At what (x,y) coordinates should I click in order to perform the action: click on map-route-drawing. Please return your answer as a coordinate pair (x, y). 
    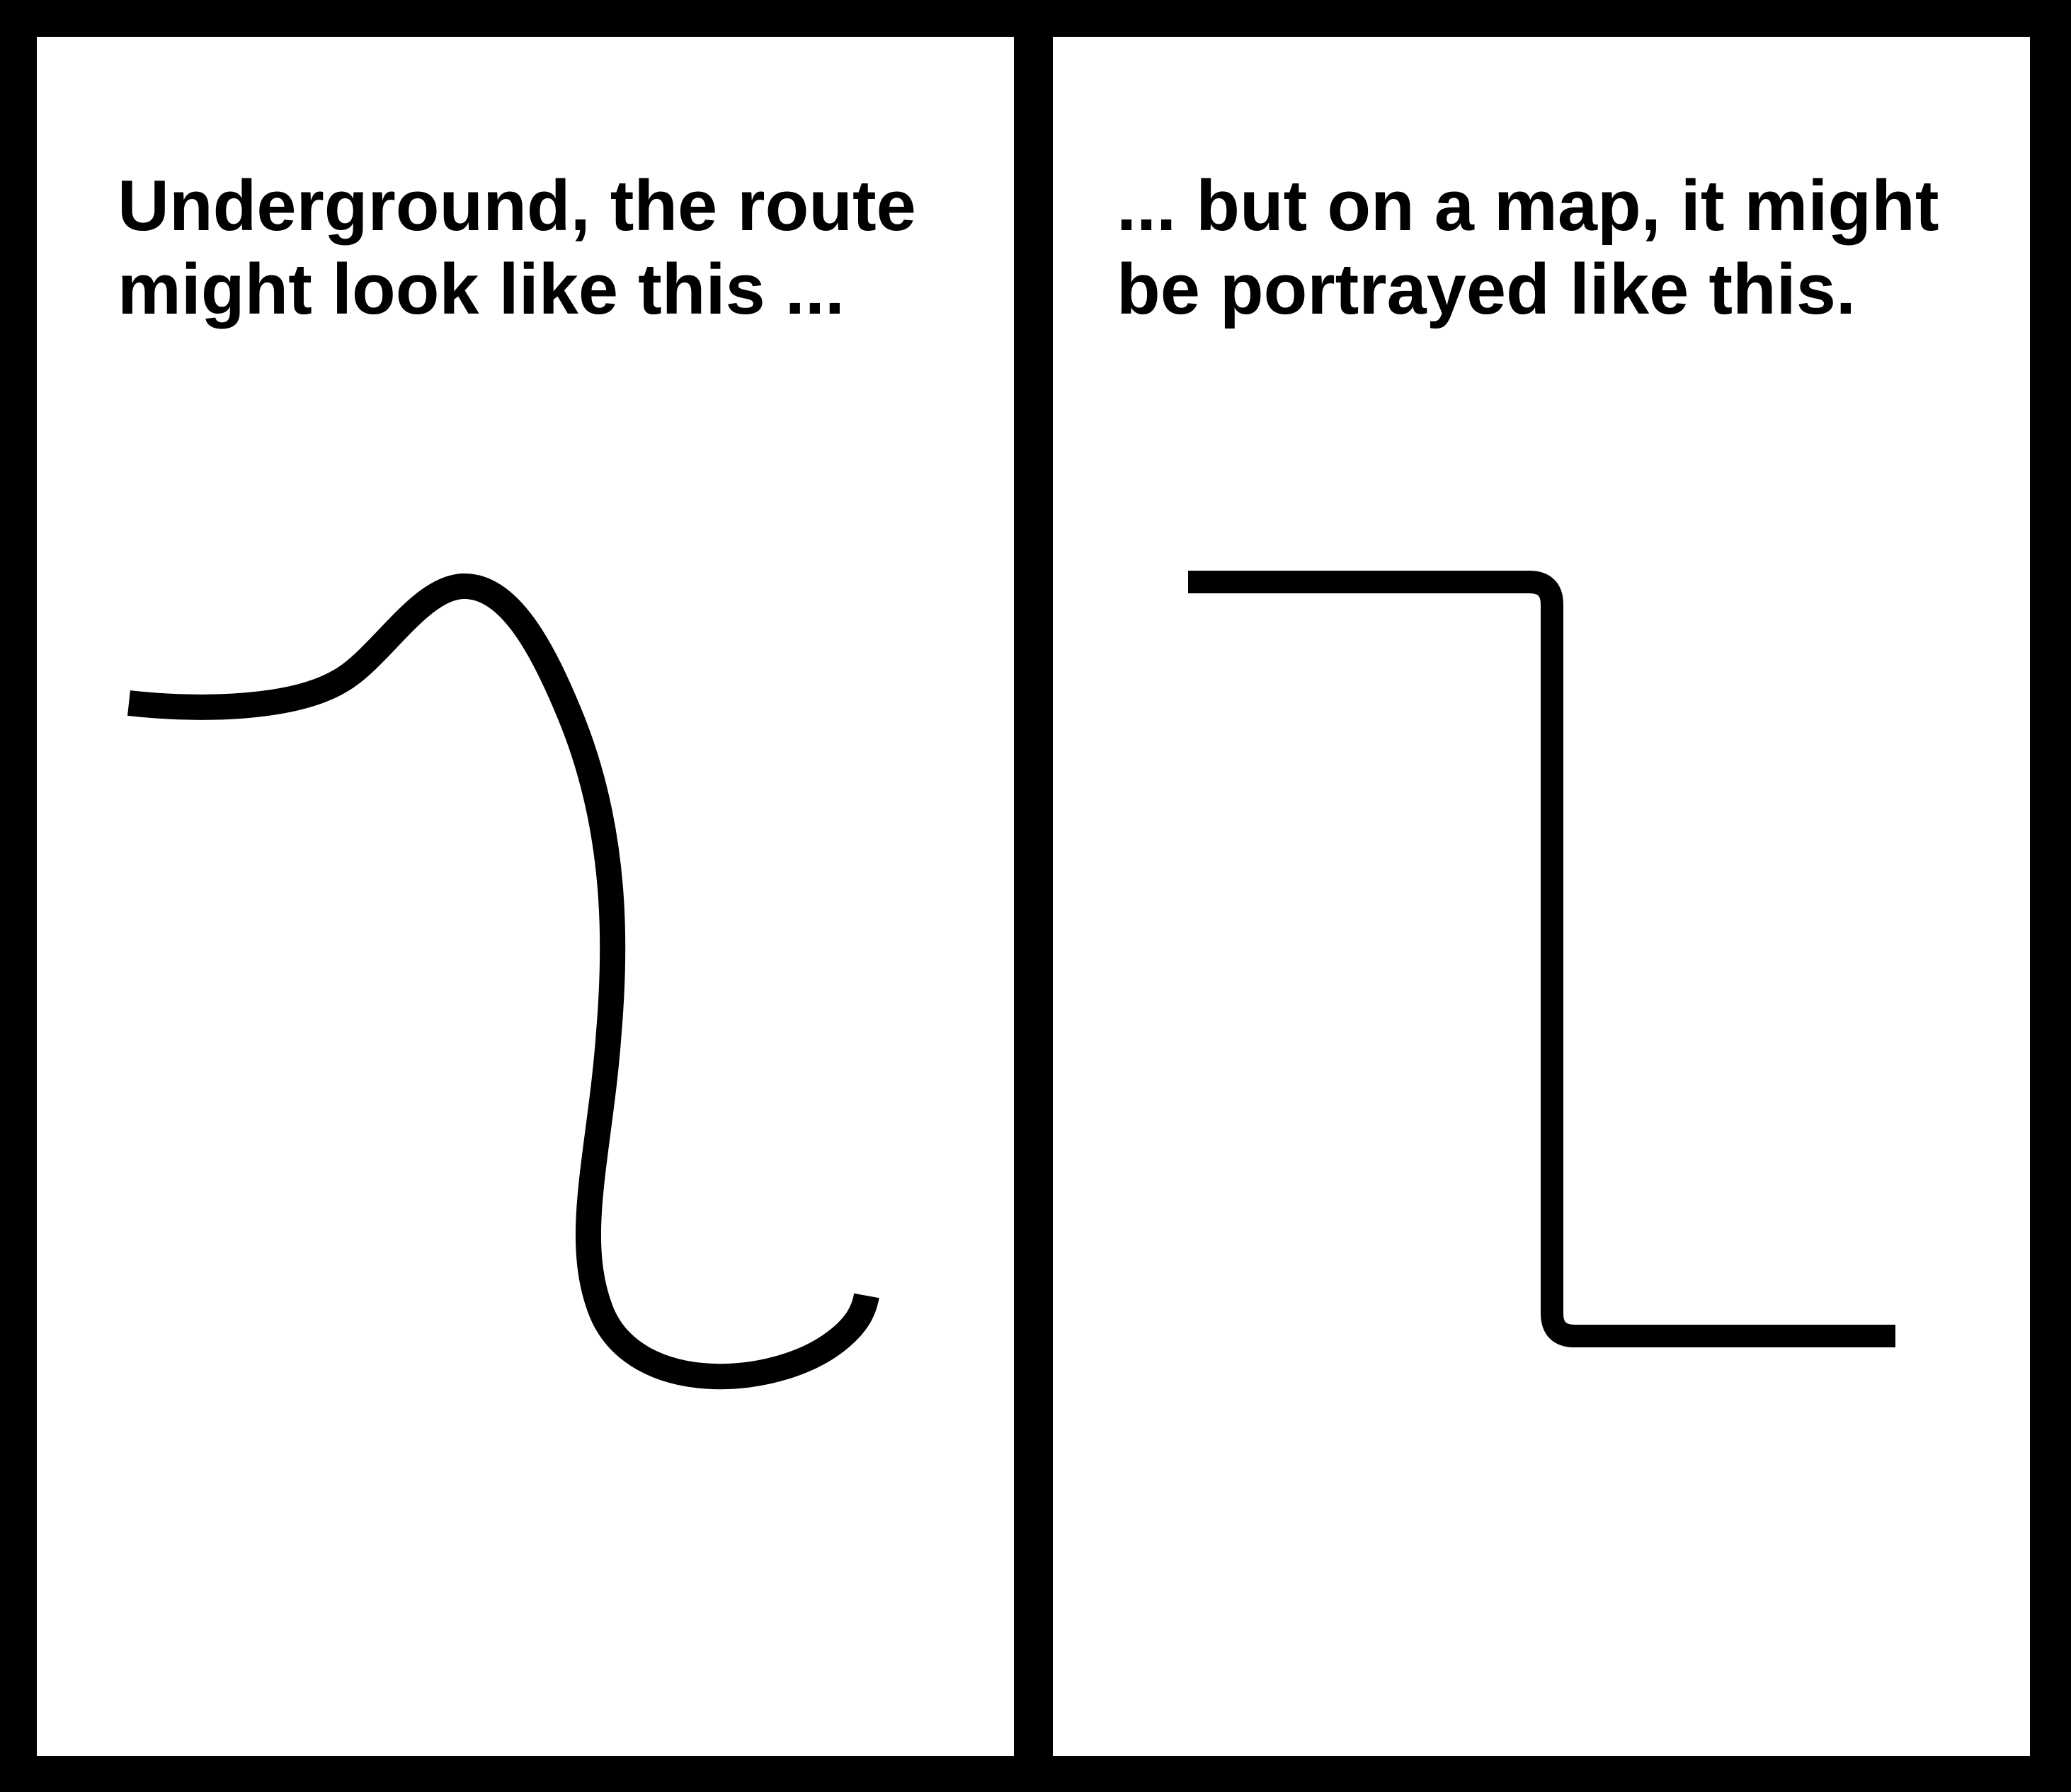
    Looking at the image, I should click on (1541, 959).